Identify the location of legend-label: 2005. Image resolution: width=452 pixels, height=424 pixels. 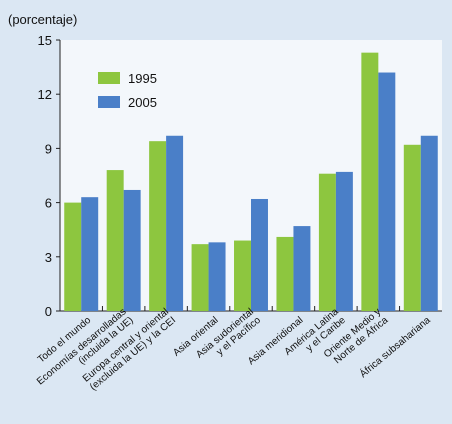
(142, 102).